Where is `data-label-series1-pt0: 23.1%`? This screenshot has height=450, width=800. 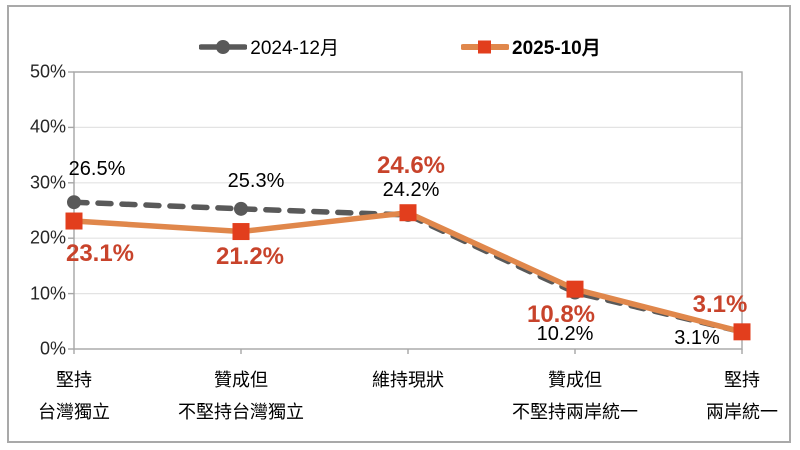 data-label-series1-pt0: 23.1% is located at coordinates (100, 254).